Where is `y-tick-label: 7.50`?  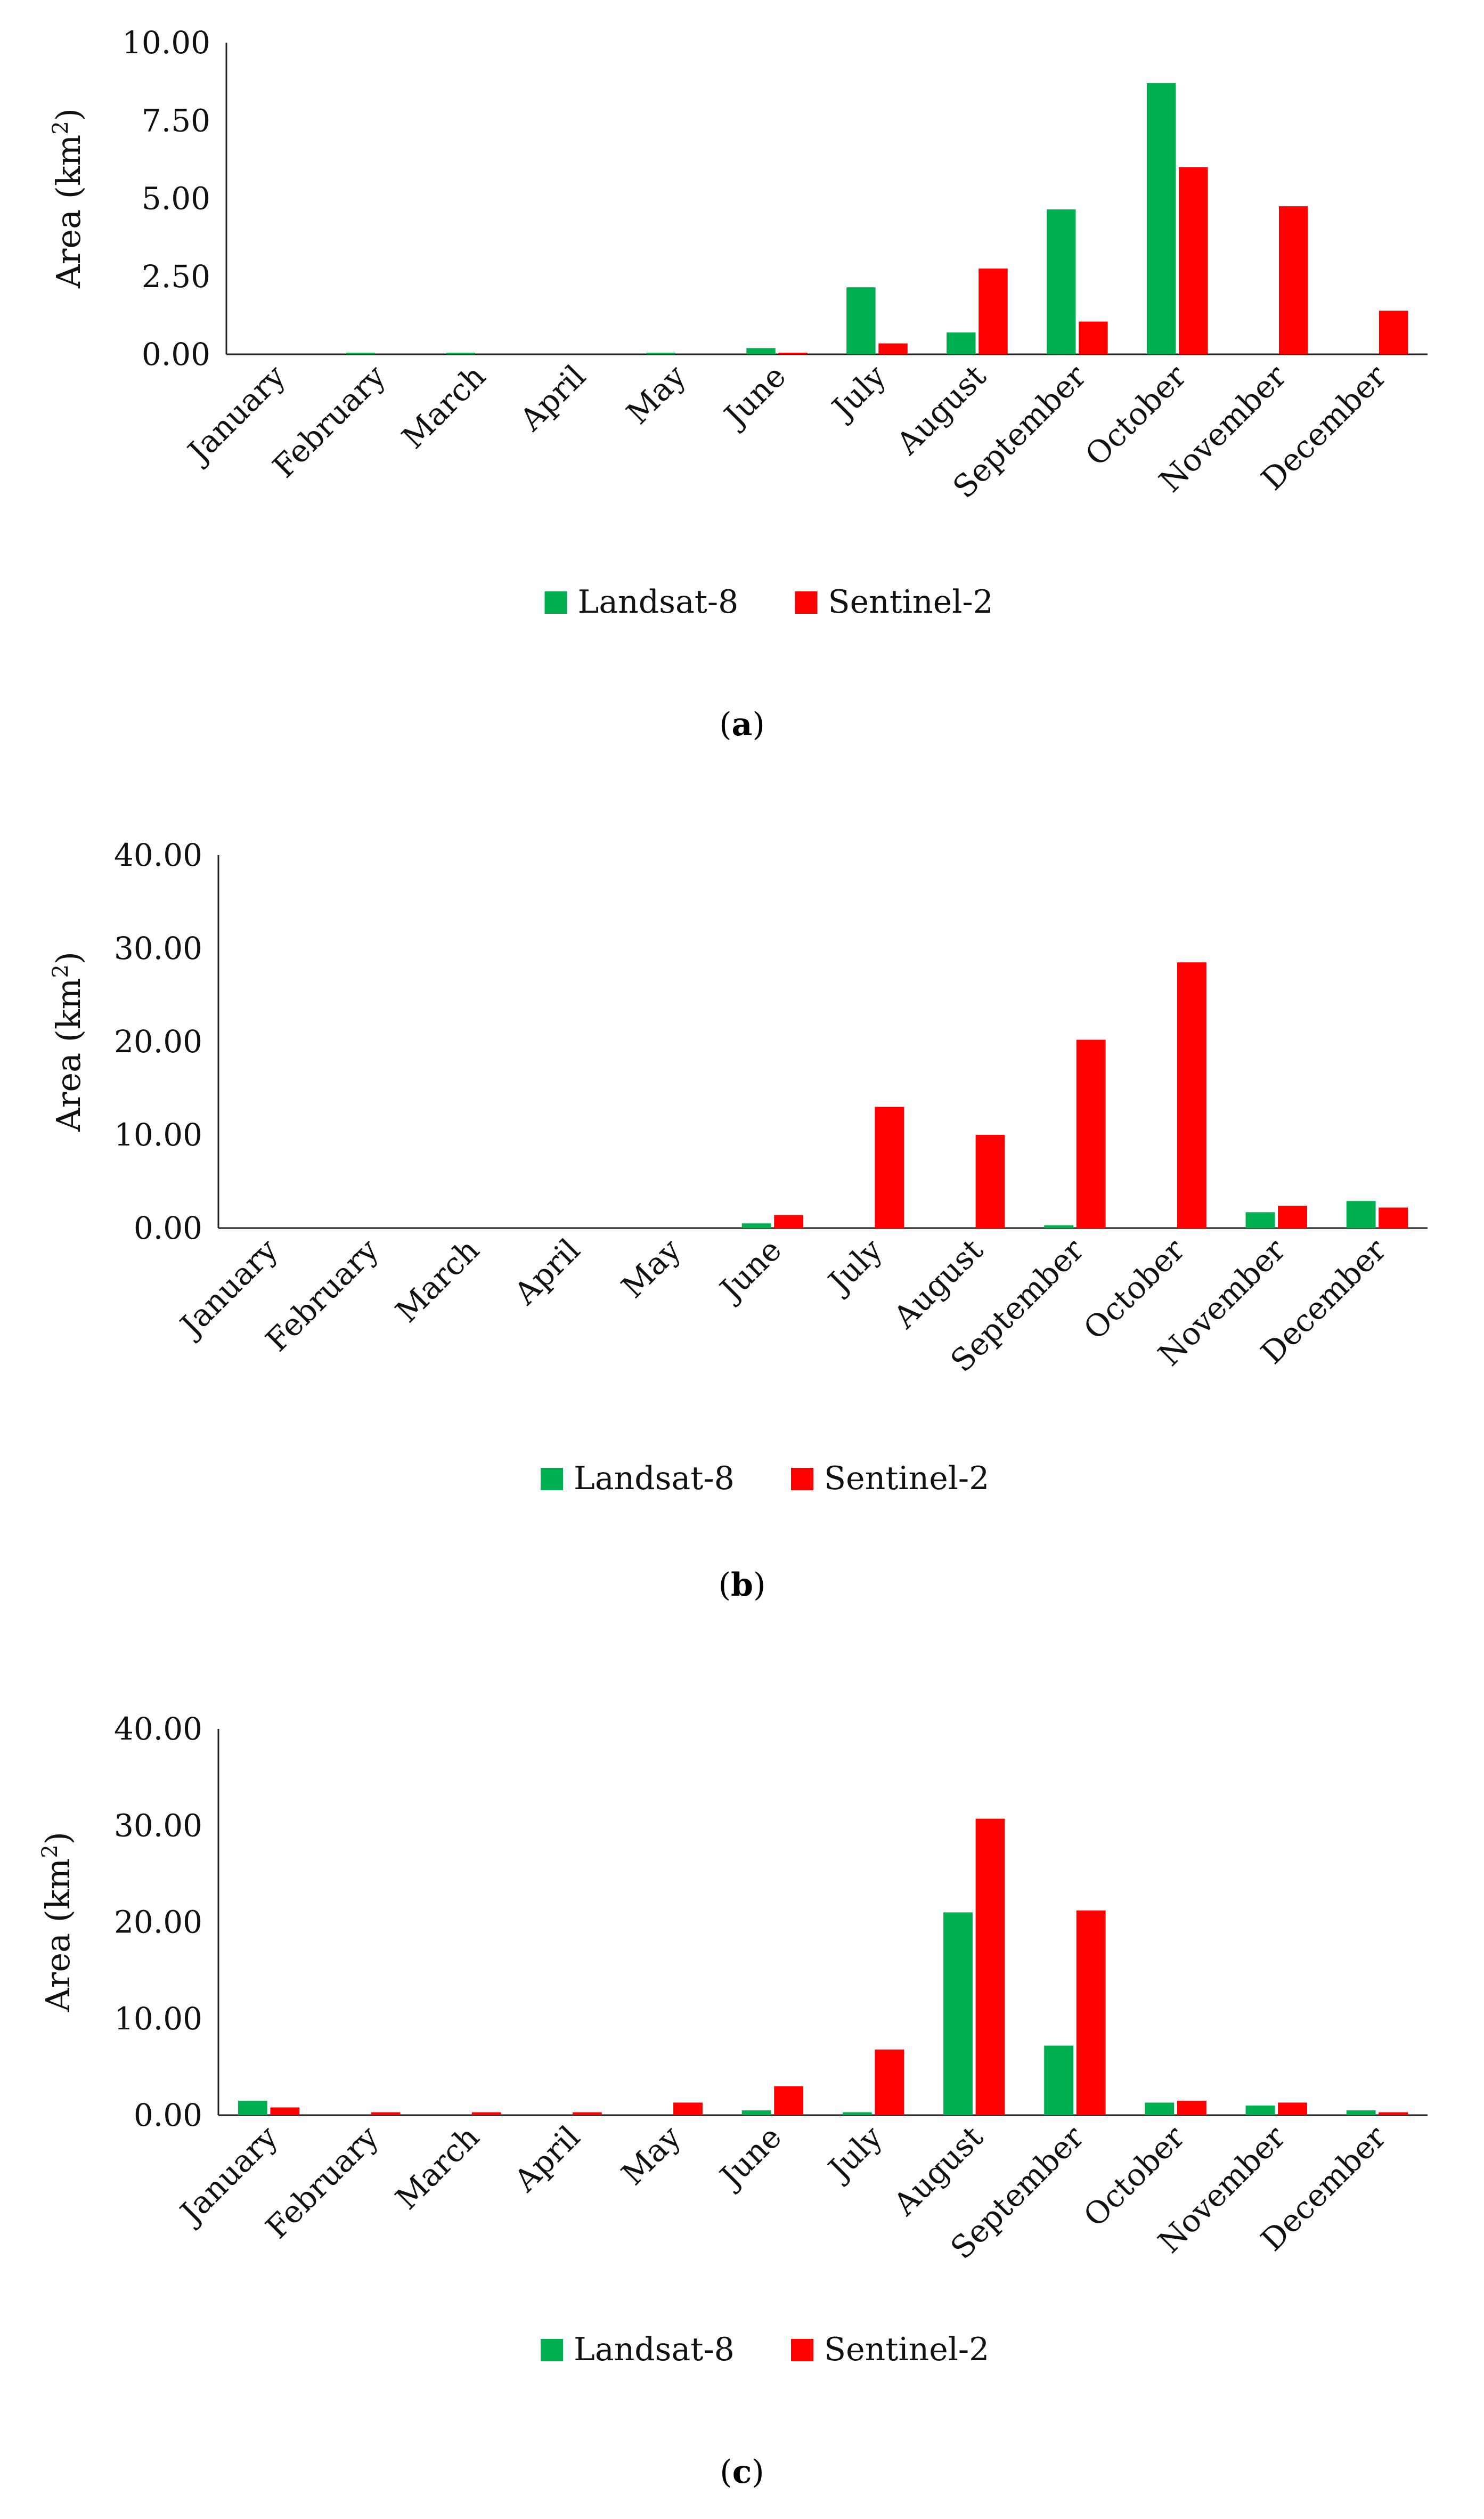
y-tick-label: 7.50 is located at coordinates (176, 120).